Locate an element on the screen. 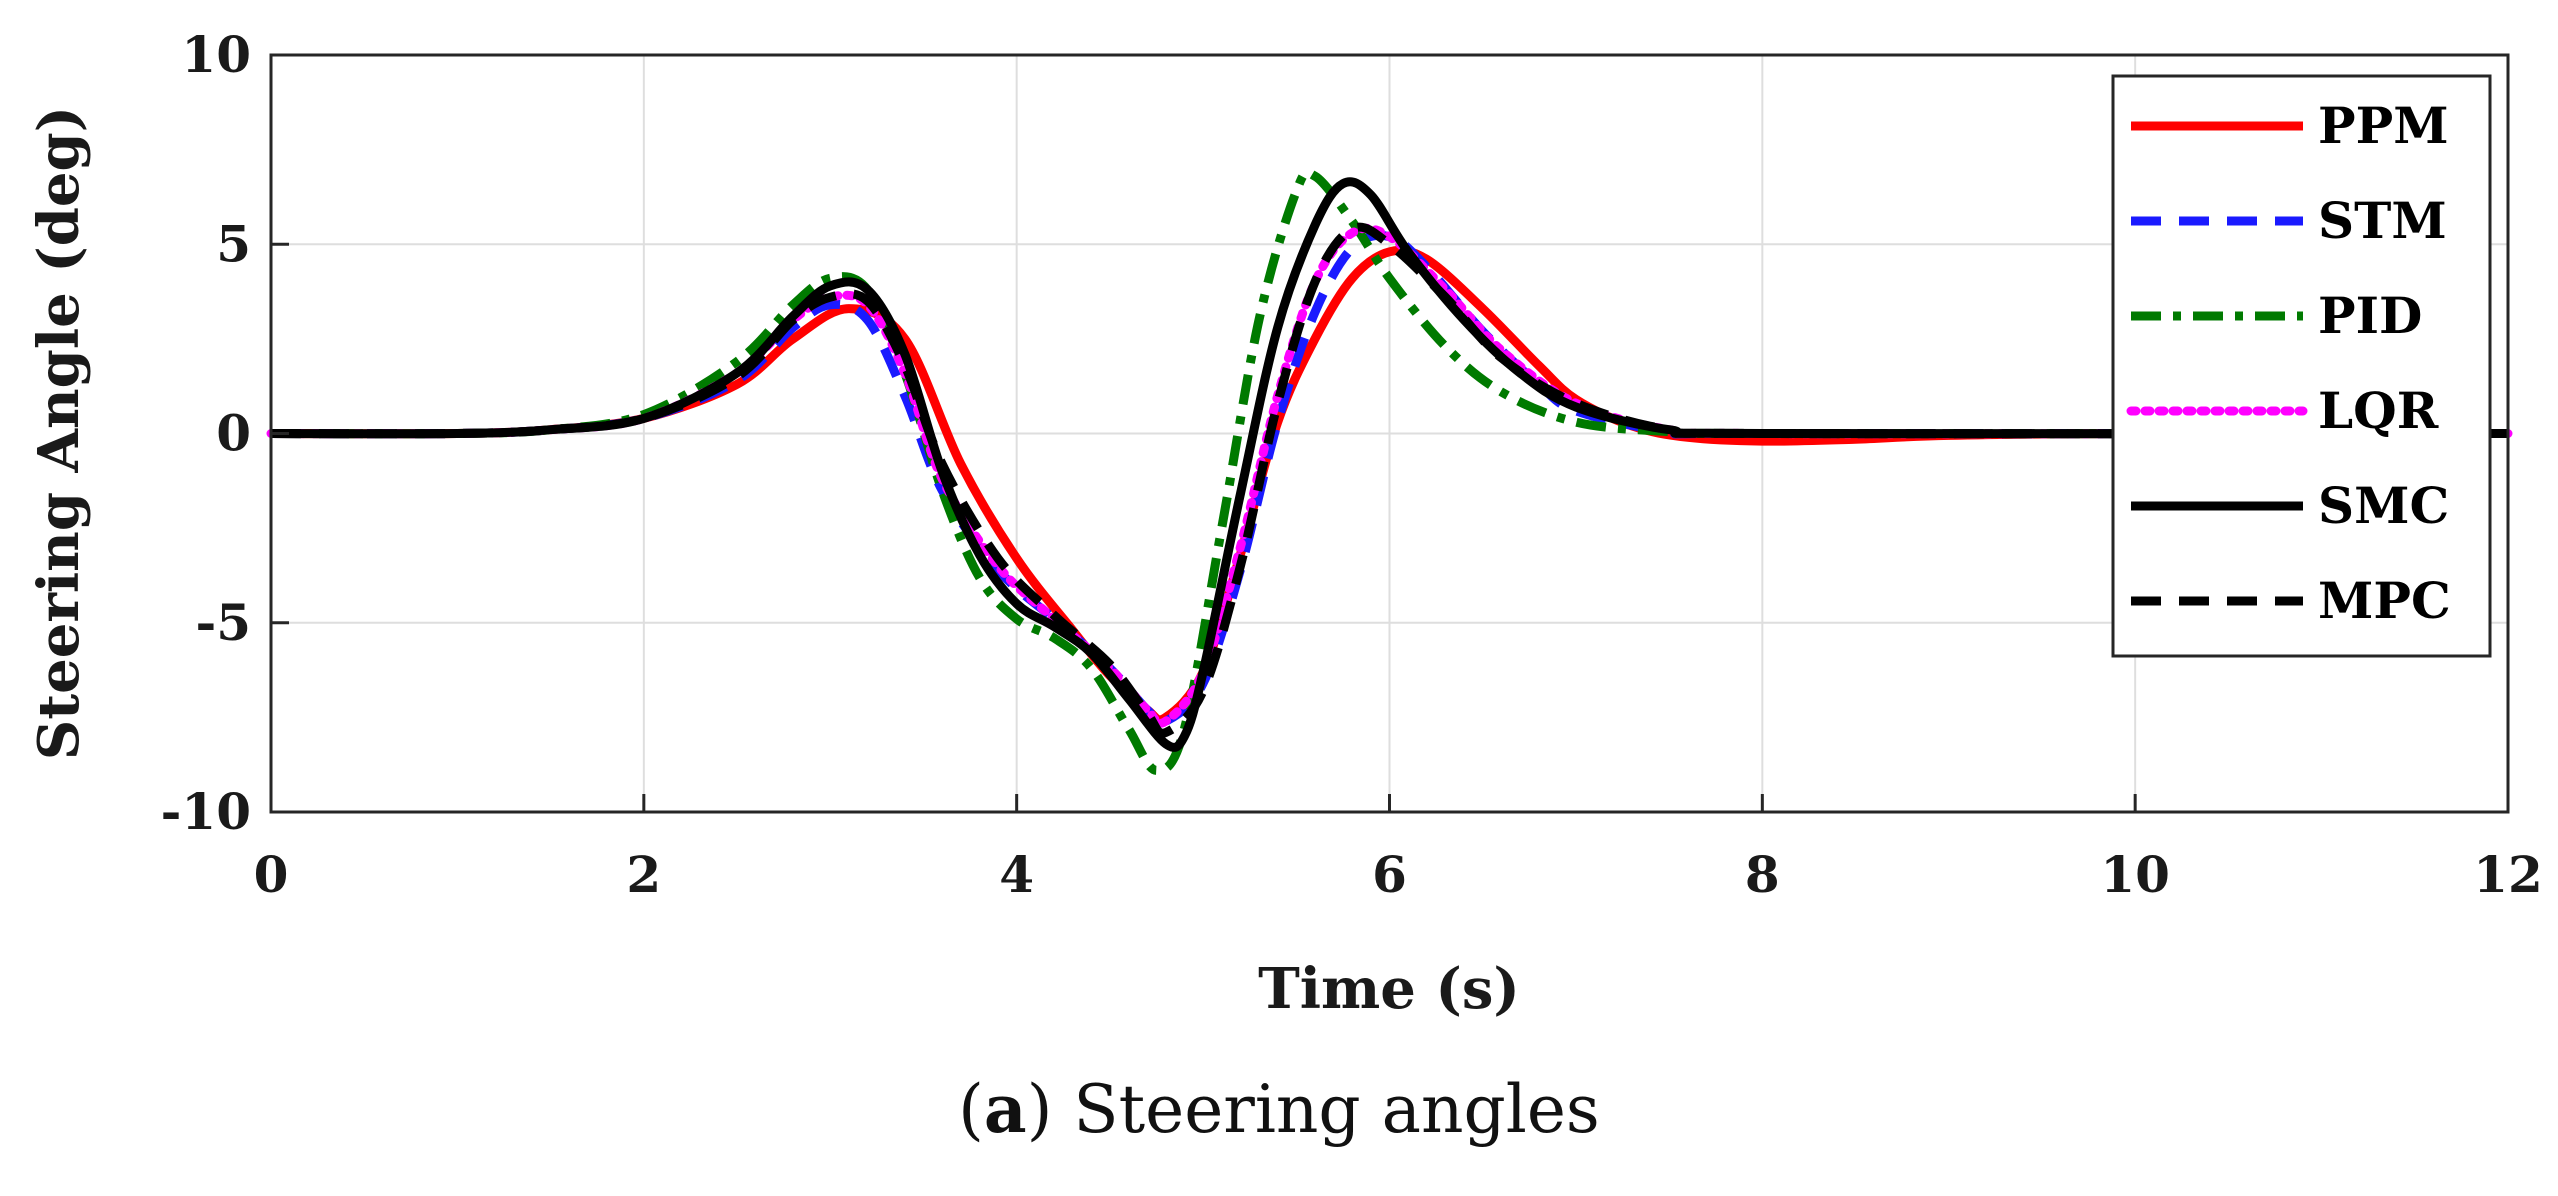  x-tick-label: 6 is located at coordinates (1389, 874).